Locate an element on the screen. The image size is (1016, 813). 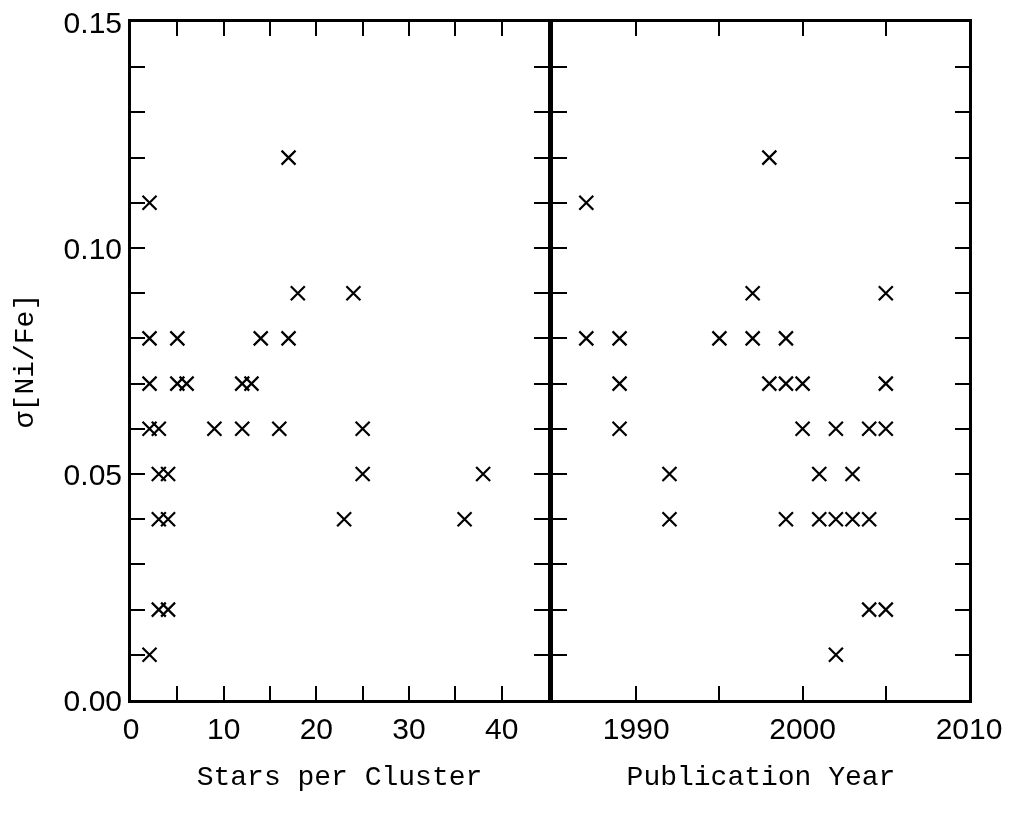
x-tick-label: 2000 is located at coordinates (802, 728).